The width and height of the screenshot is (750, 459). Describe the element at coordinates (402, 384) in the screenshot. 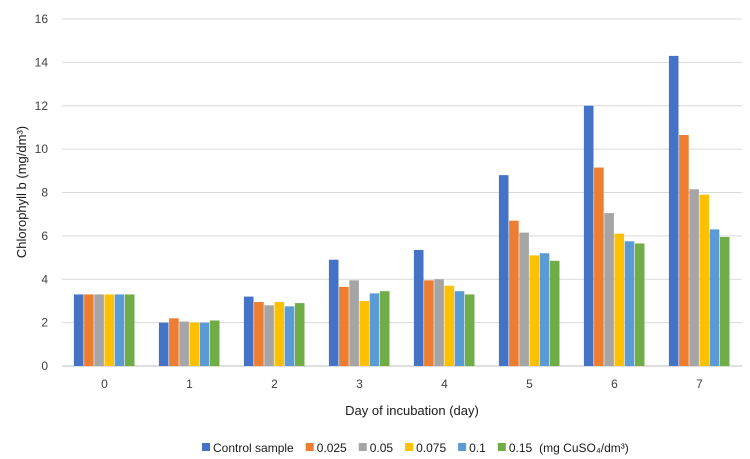

I see `x-axis-ticks: 0 1 2 3 4 5 6 7` at that location.